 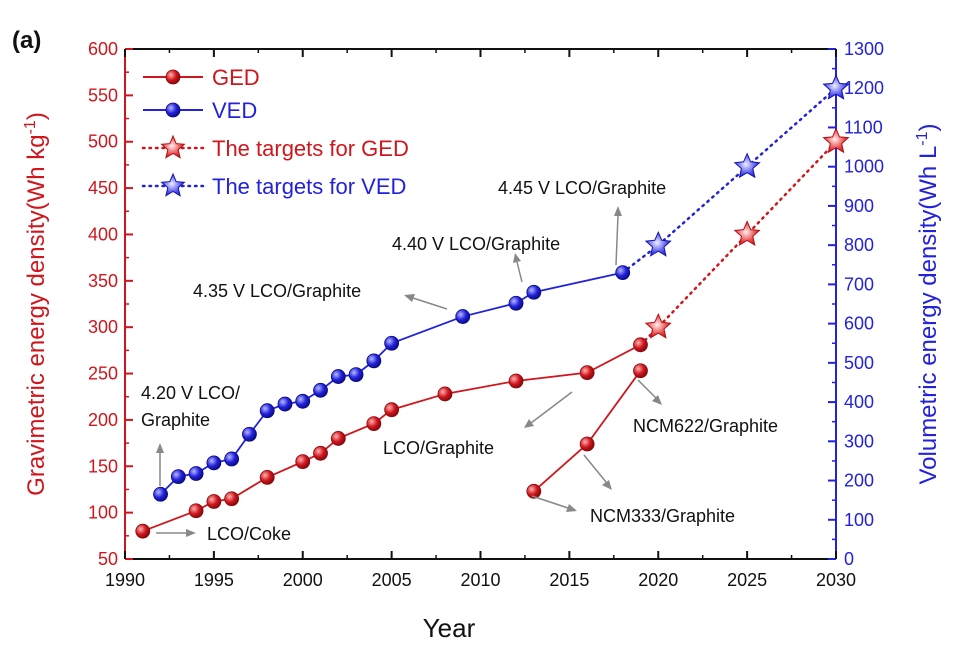 I want to click on legend-star-ged-icon, so click(x=173, y=146).